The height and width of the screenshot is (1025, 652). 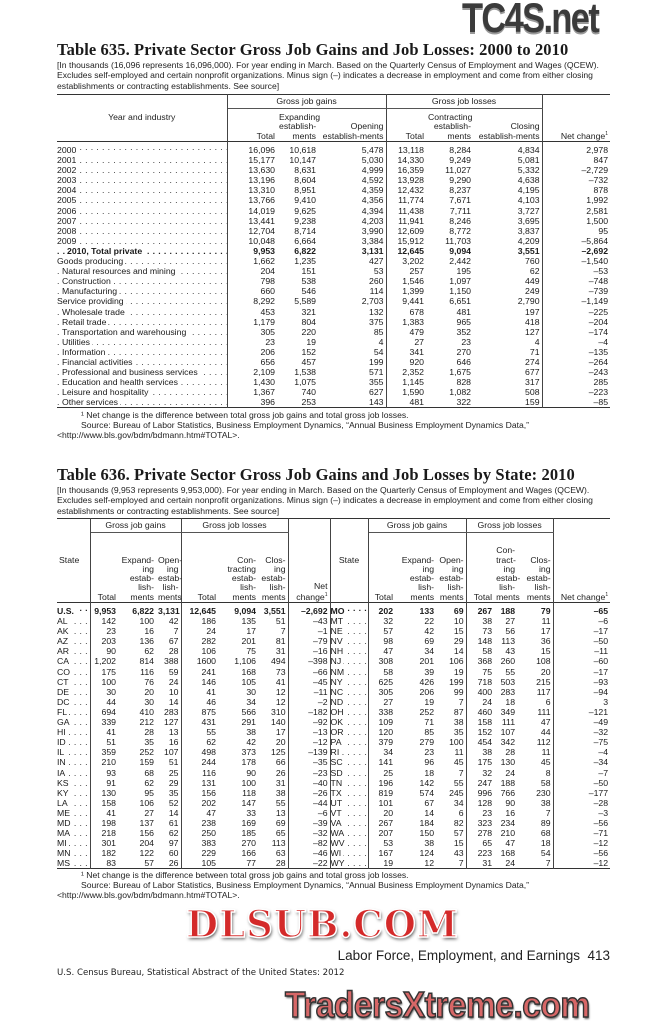 What do you see at coordinates (508, 833) in the screenshot?
I see `value-cell: 210` at bounding box center [508, 833].